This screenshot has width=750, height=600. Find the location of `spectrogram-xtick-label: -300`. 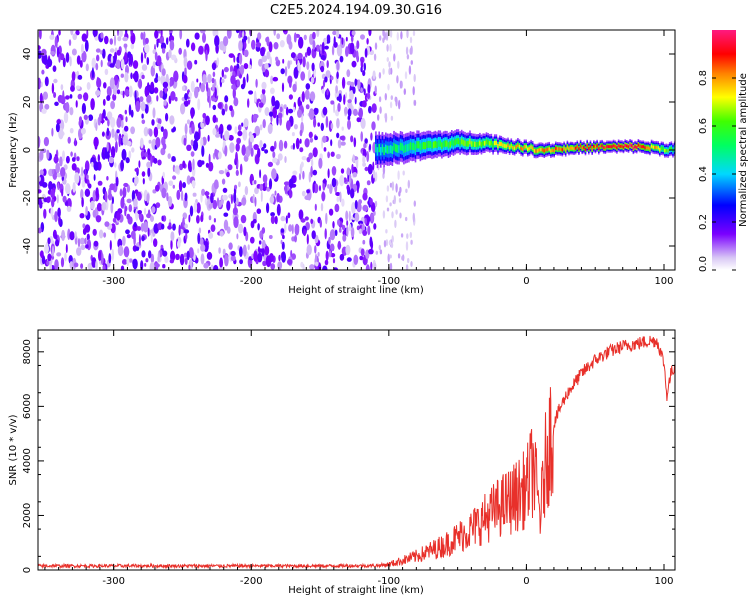

spectrogram-xtick-label: -300 is located at coordinates (113, 281).